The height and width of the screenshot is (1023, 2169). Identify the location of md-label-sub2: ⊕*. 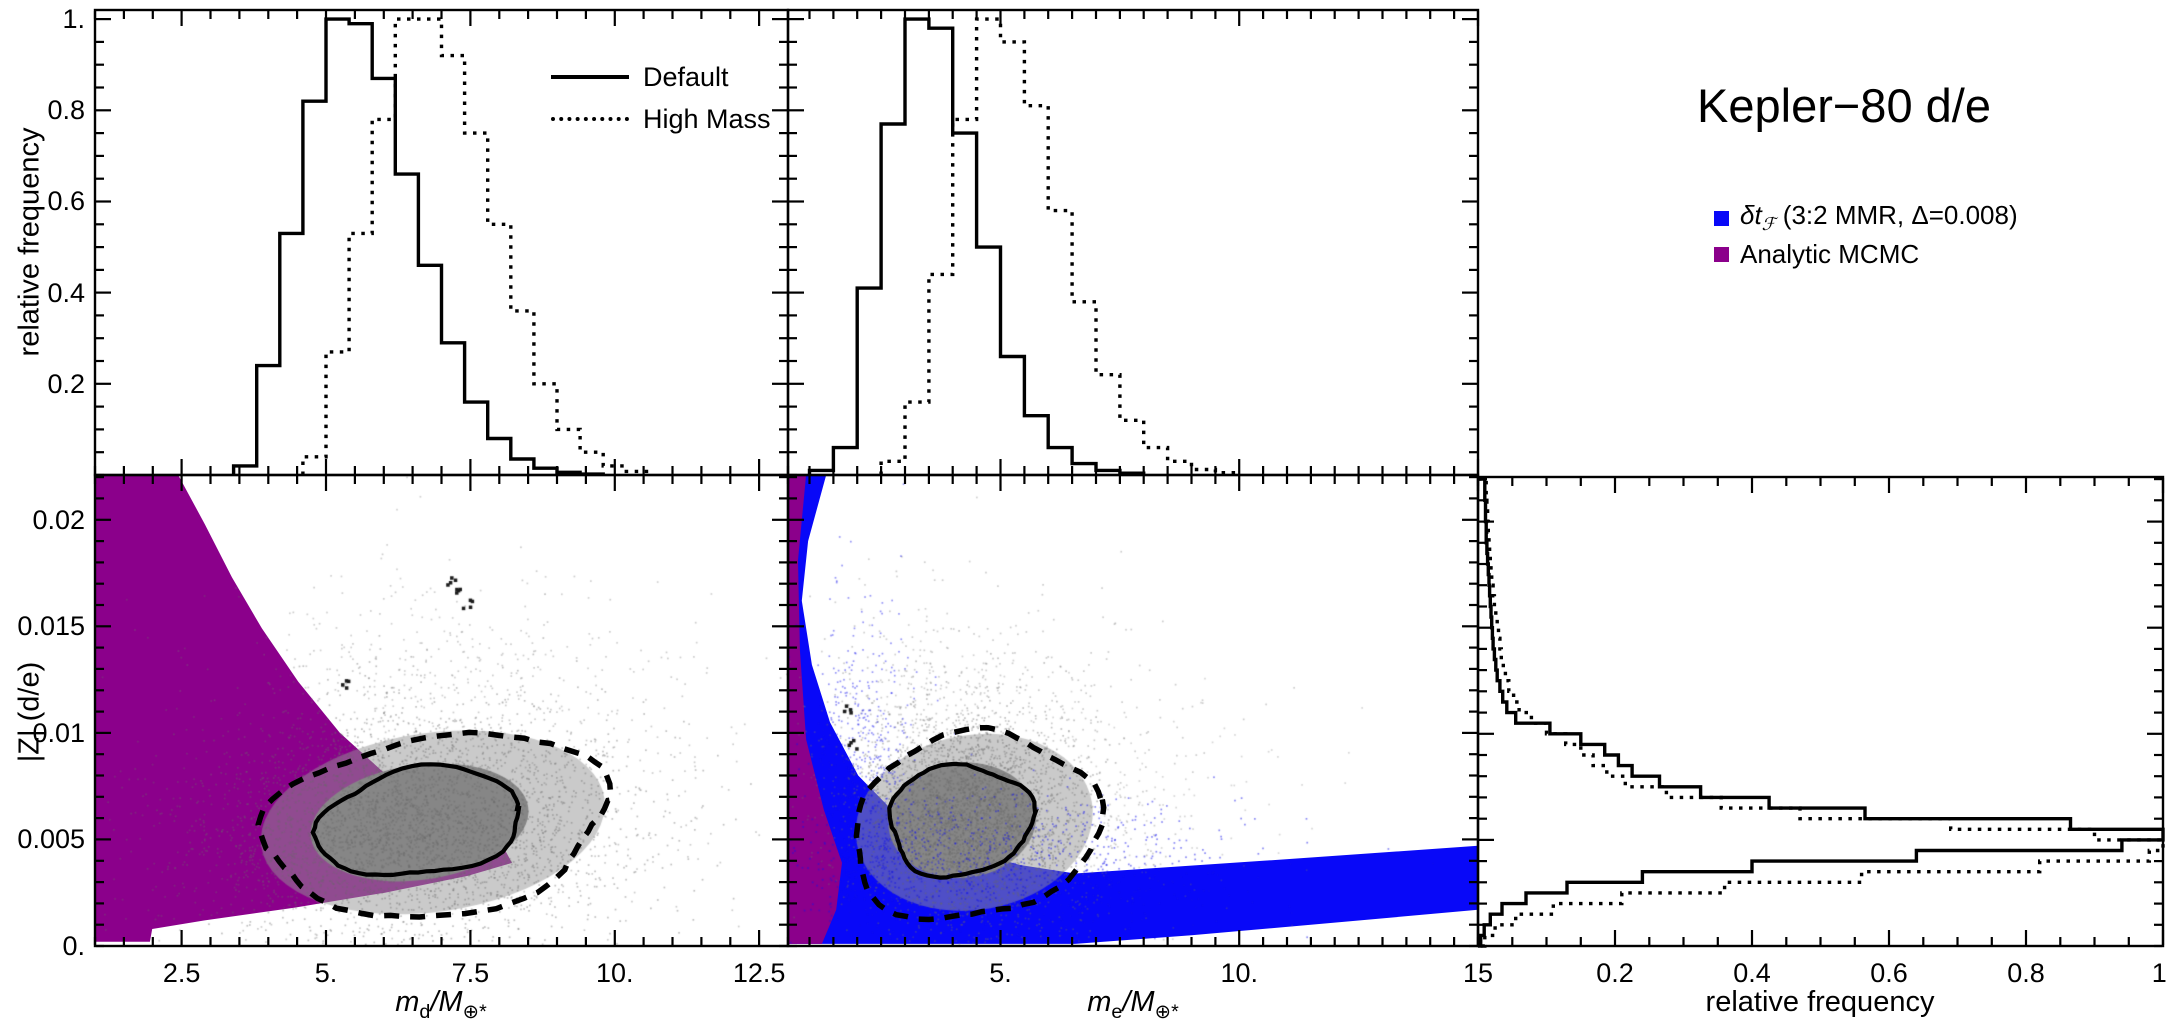
(474, 1011).